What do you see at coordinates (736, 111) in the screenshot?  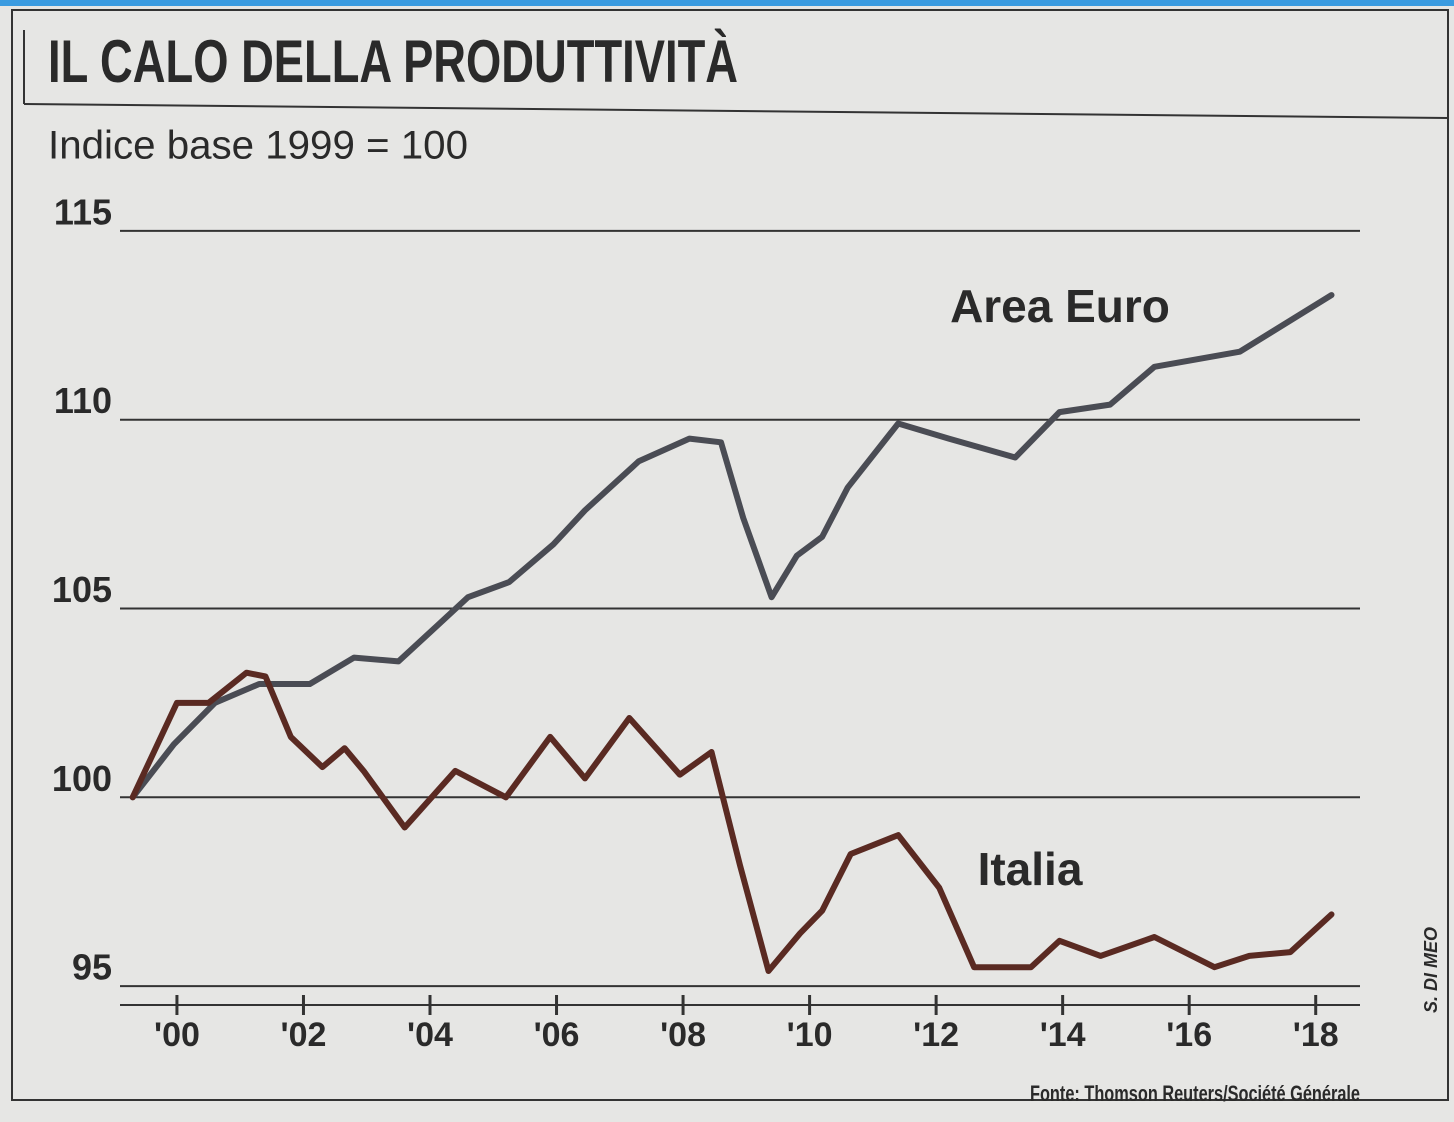 I see `title-rule` at bounding box center [736, 111].